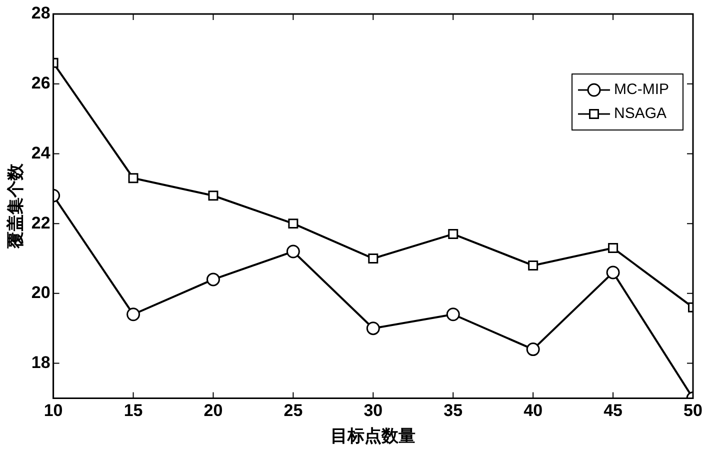 The image size is (707, 451). I want to click on x-tick-label: 25, so click(293, 410).